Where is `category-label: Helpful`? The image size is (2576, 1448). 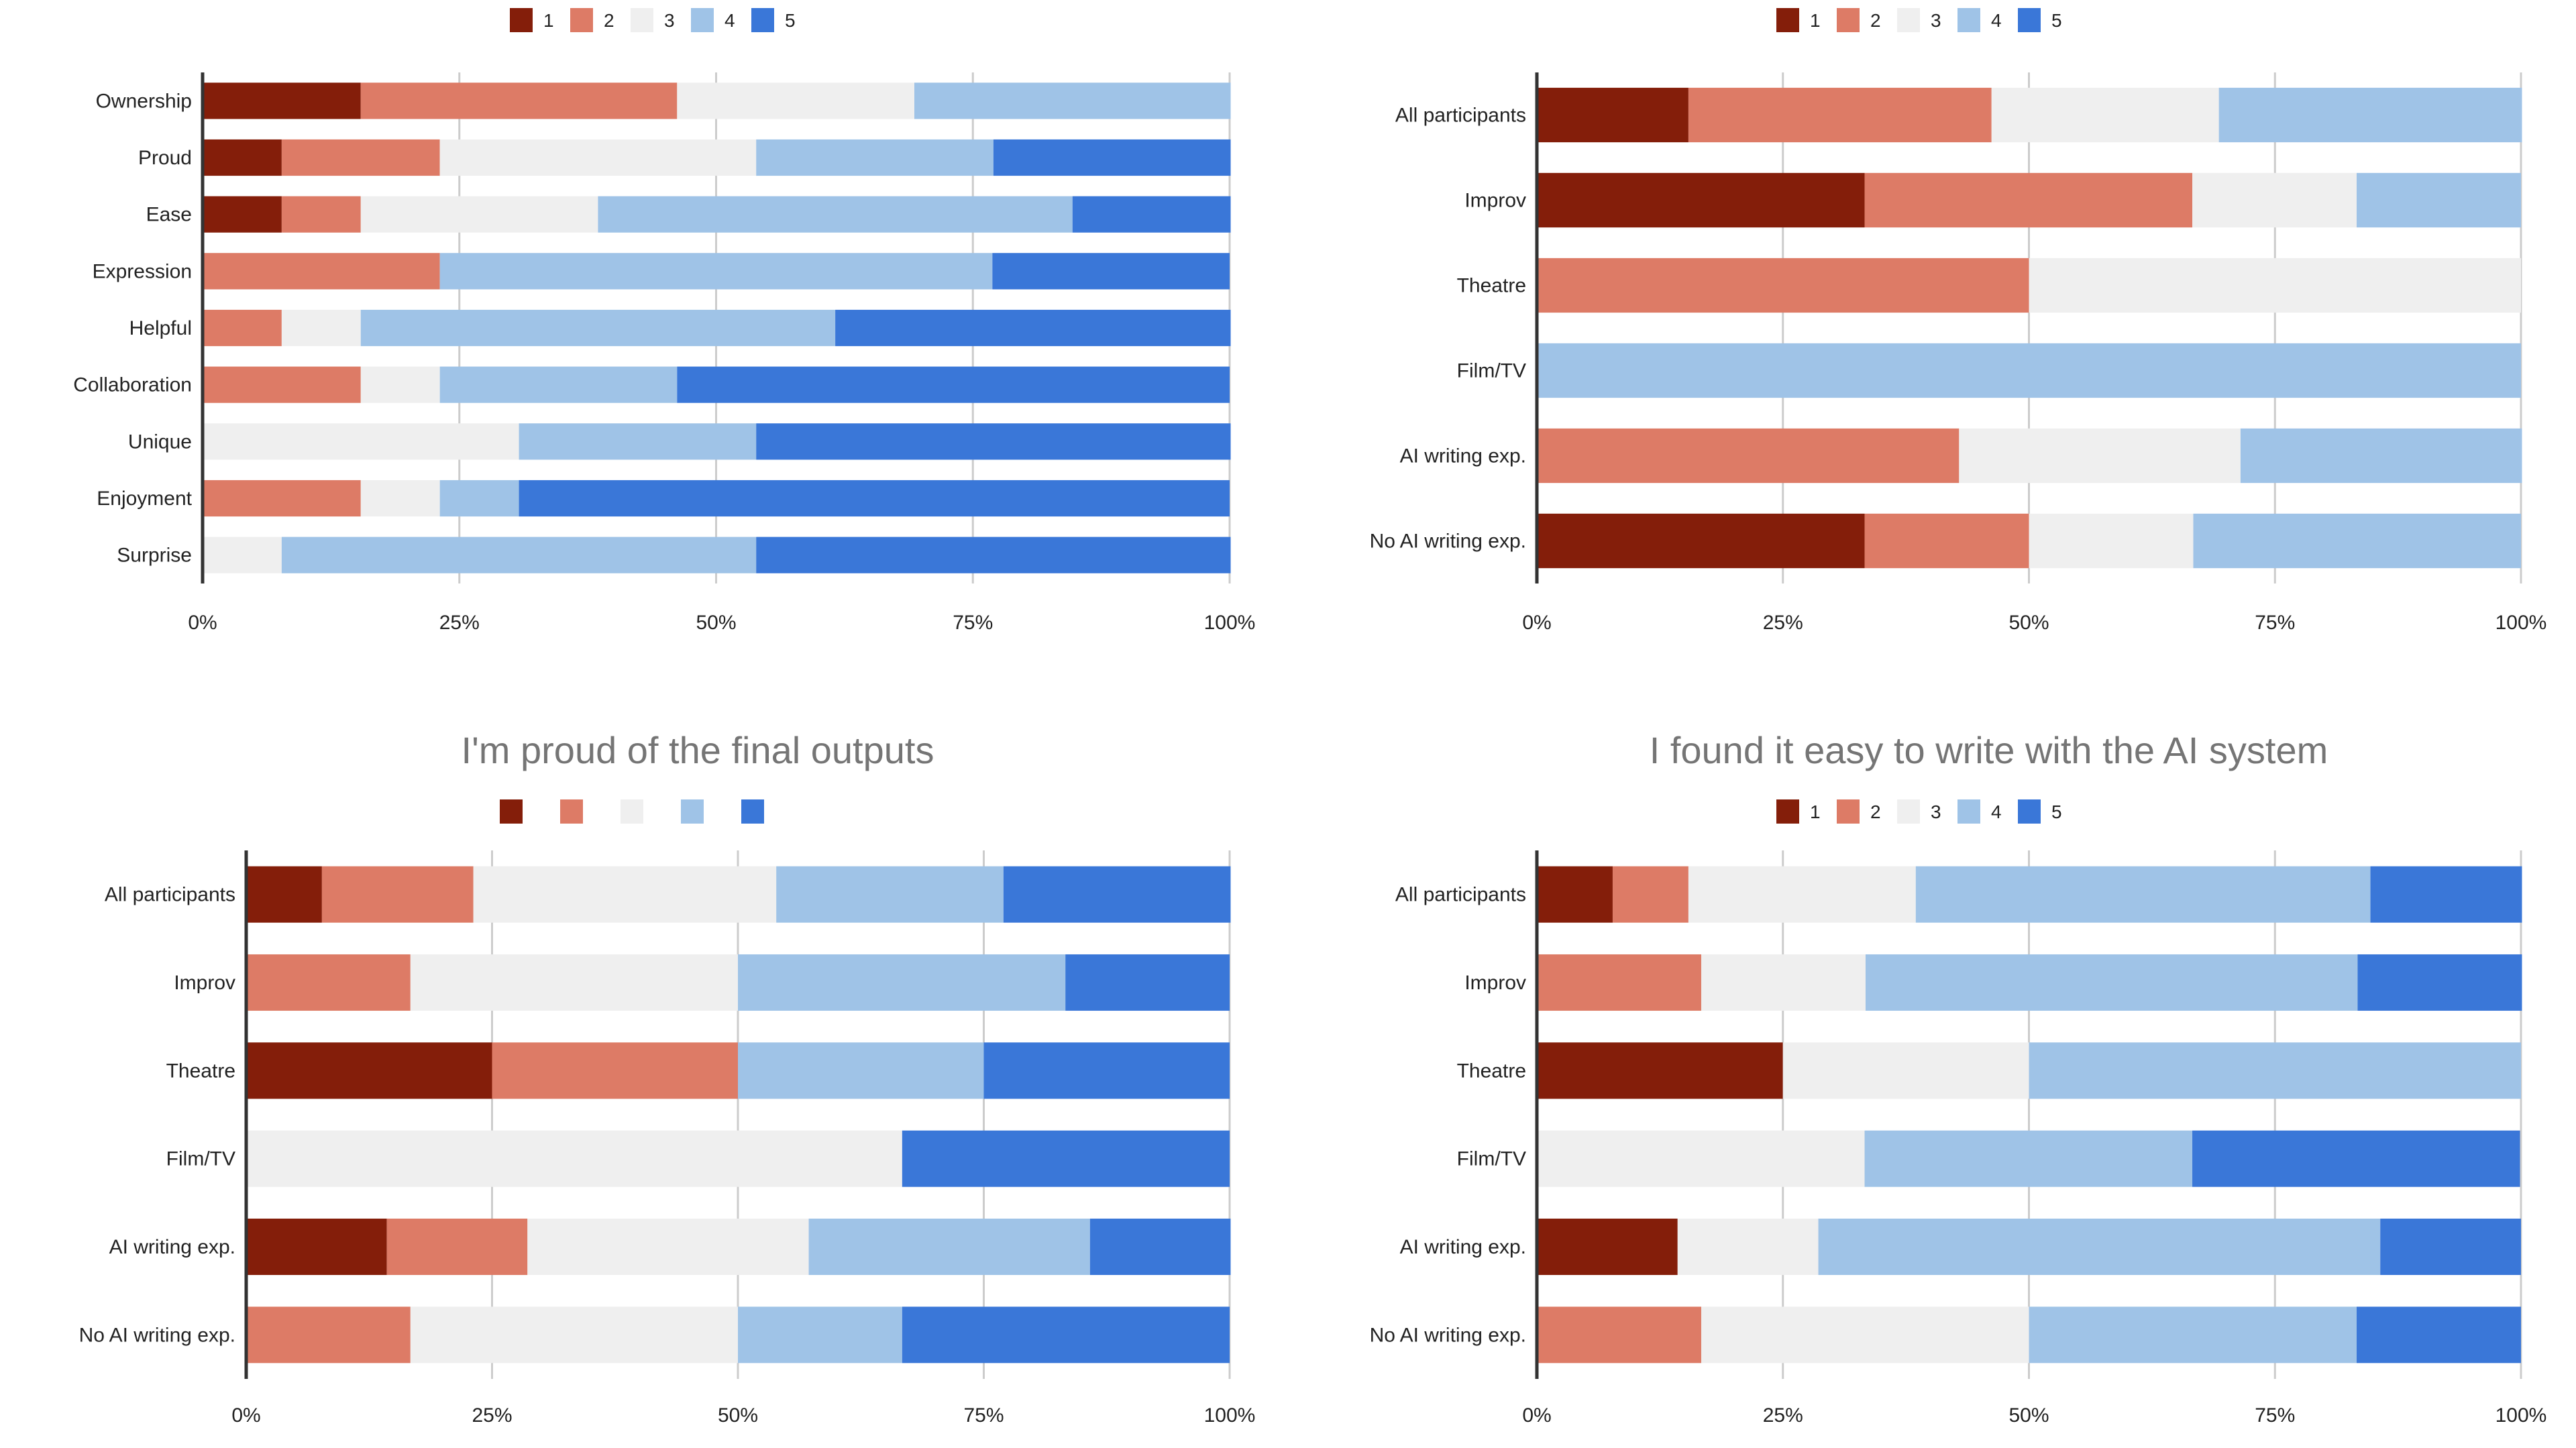 category-label: Helpful is located at coordinates (160, 328).